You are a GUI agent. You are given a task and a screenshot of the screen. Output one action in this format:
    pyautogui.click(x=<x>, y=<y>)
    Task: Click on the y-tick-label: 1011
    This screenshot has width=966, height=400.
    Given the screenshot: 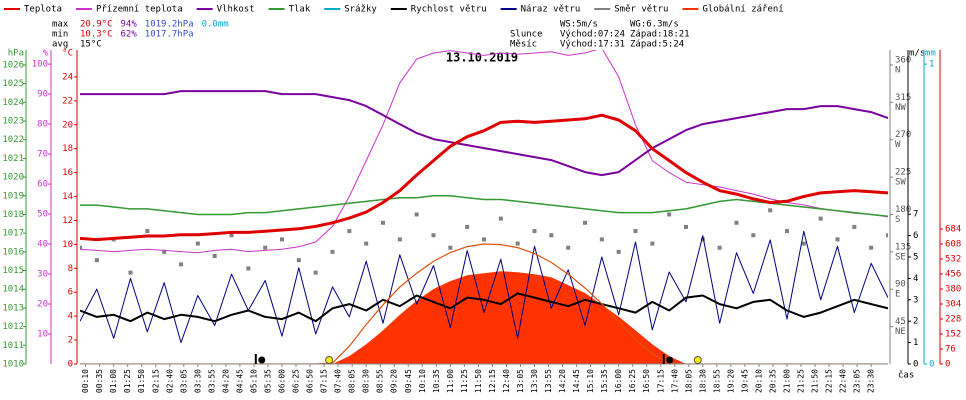 What is the action you would take?
    pyautogui.click(x=13, y=346)
    